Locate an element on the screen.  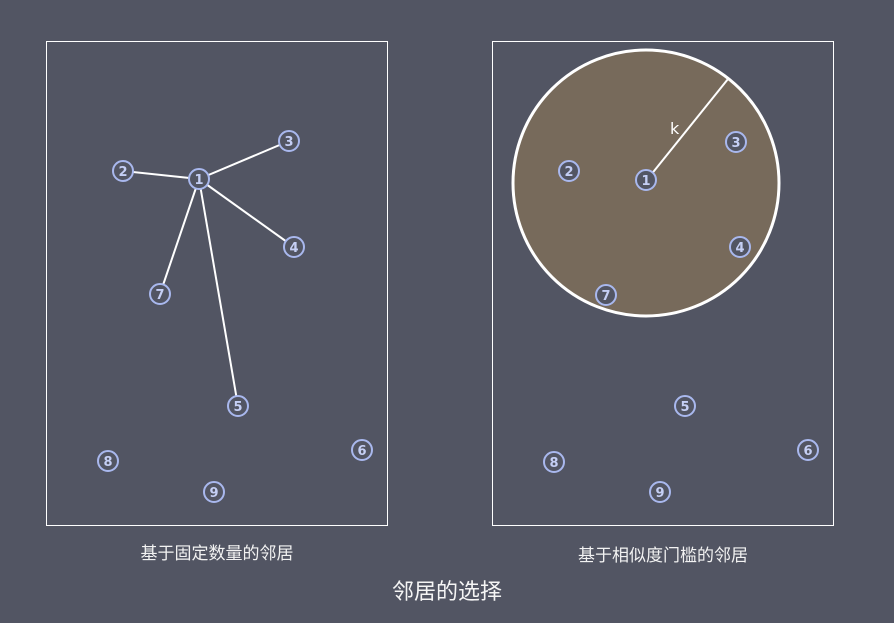
left-node-3-label: 3 is located at coordinates (288, 142).